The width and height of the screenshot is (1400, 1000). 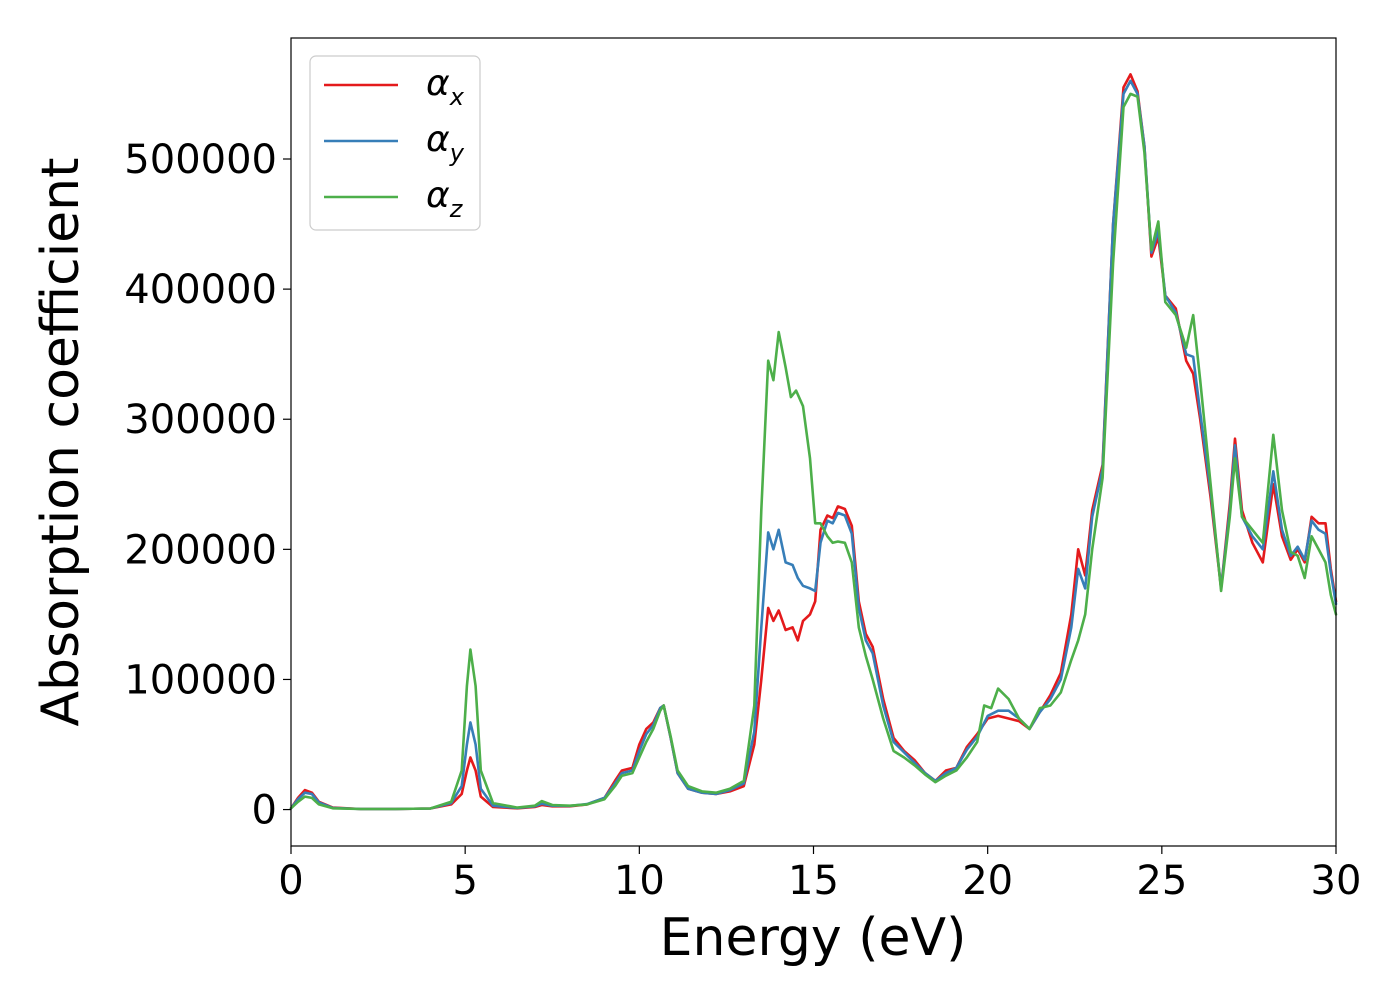 What do you see at coordinates (290, 881) in the screenshot?
I see `x-tick-label: 0` at bounding box center [290, 881].